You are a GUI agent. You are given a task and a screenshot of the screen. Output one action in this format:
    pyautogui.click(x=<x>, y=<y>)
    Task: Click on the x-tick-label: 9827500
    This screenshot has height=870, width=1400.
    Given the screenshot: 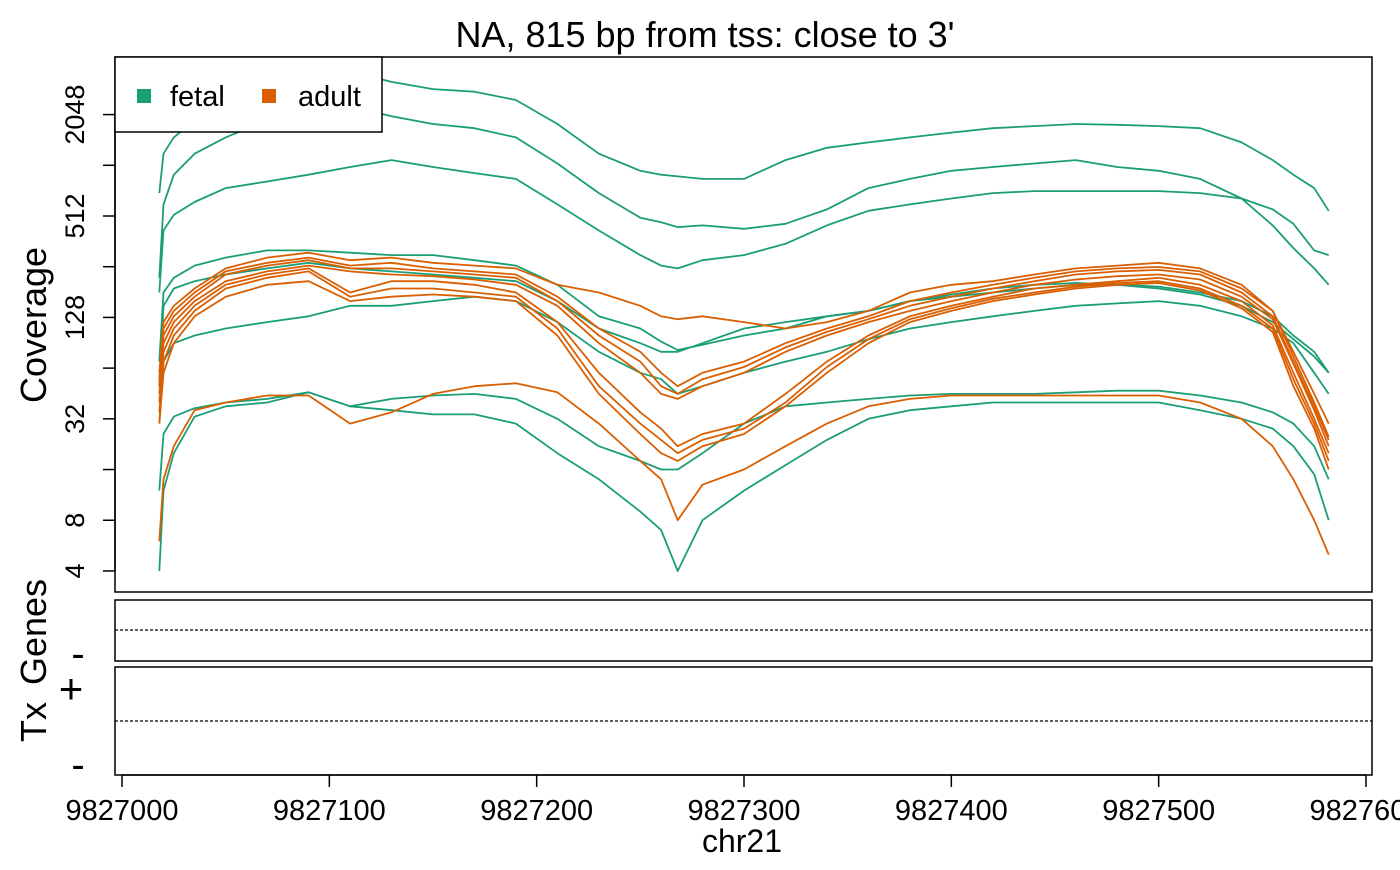 What is the action you would take?
    pyautogui.click(x=1158, y=811)
    